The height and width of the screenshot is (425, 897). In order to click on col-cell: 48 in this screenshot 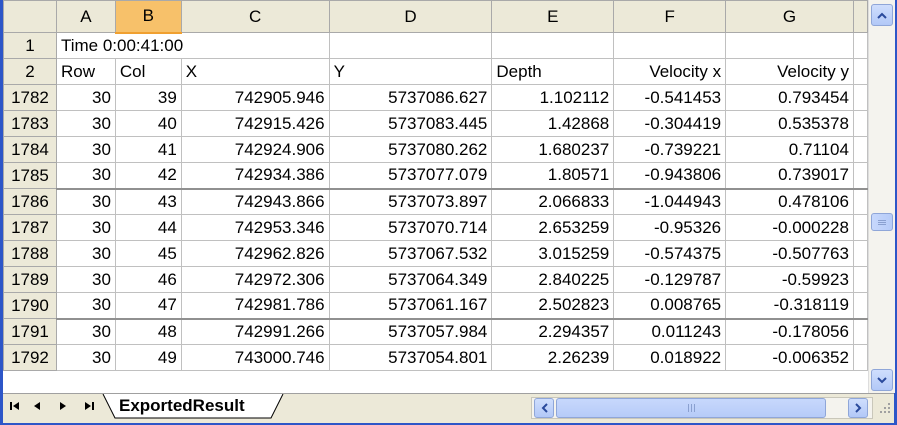, I will do `click(148, 331)`.